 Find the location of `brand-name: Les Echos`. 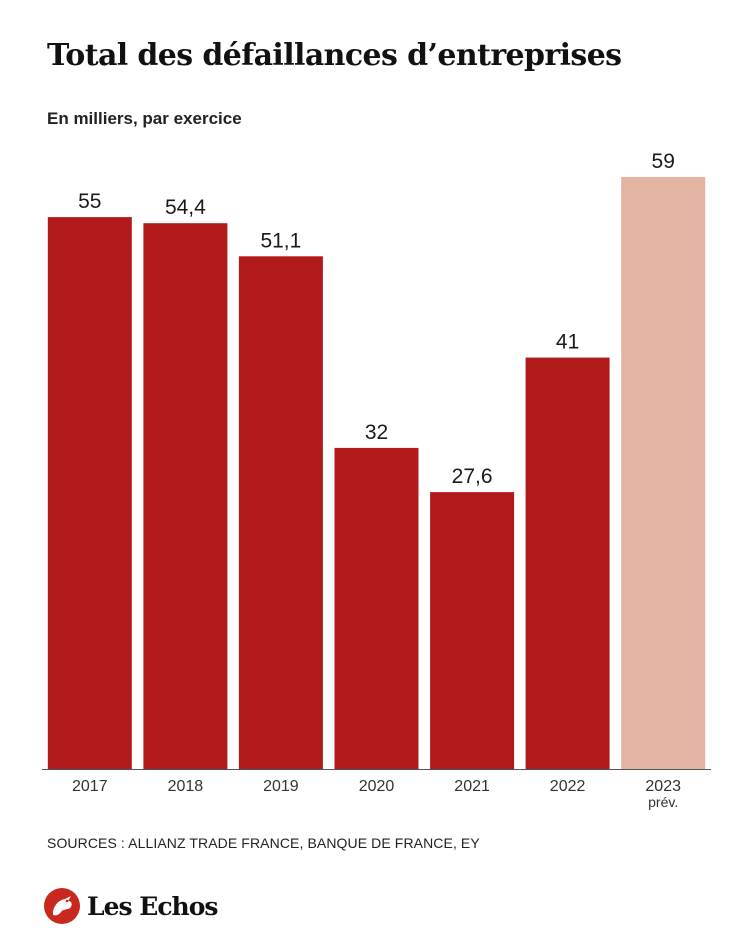

brand-name: Les Echos is located at coordinates (152, 906).